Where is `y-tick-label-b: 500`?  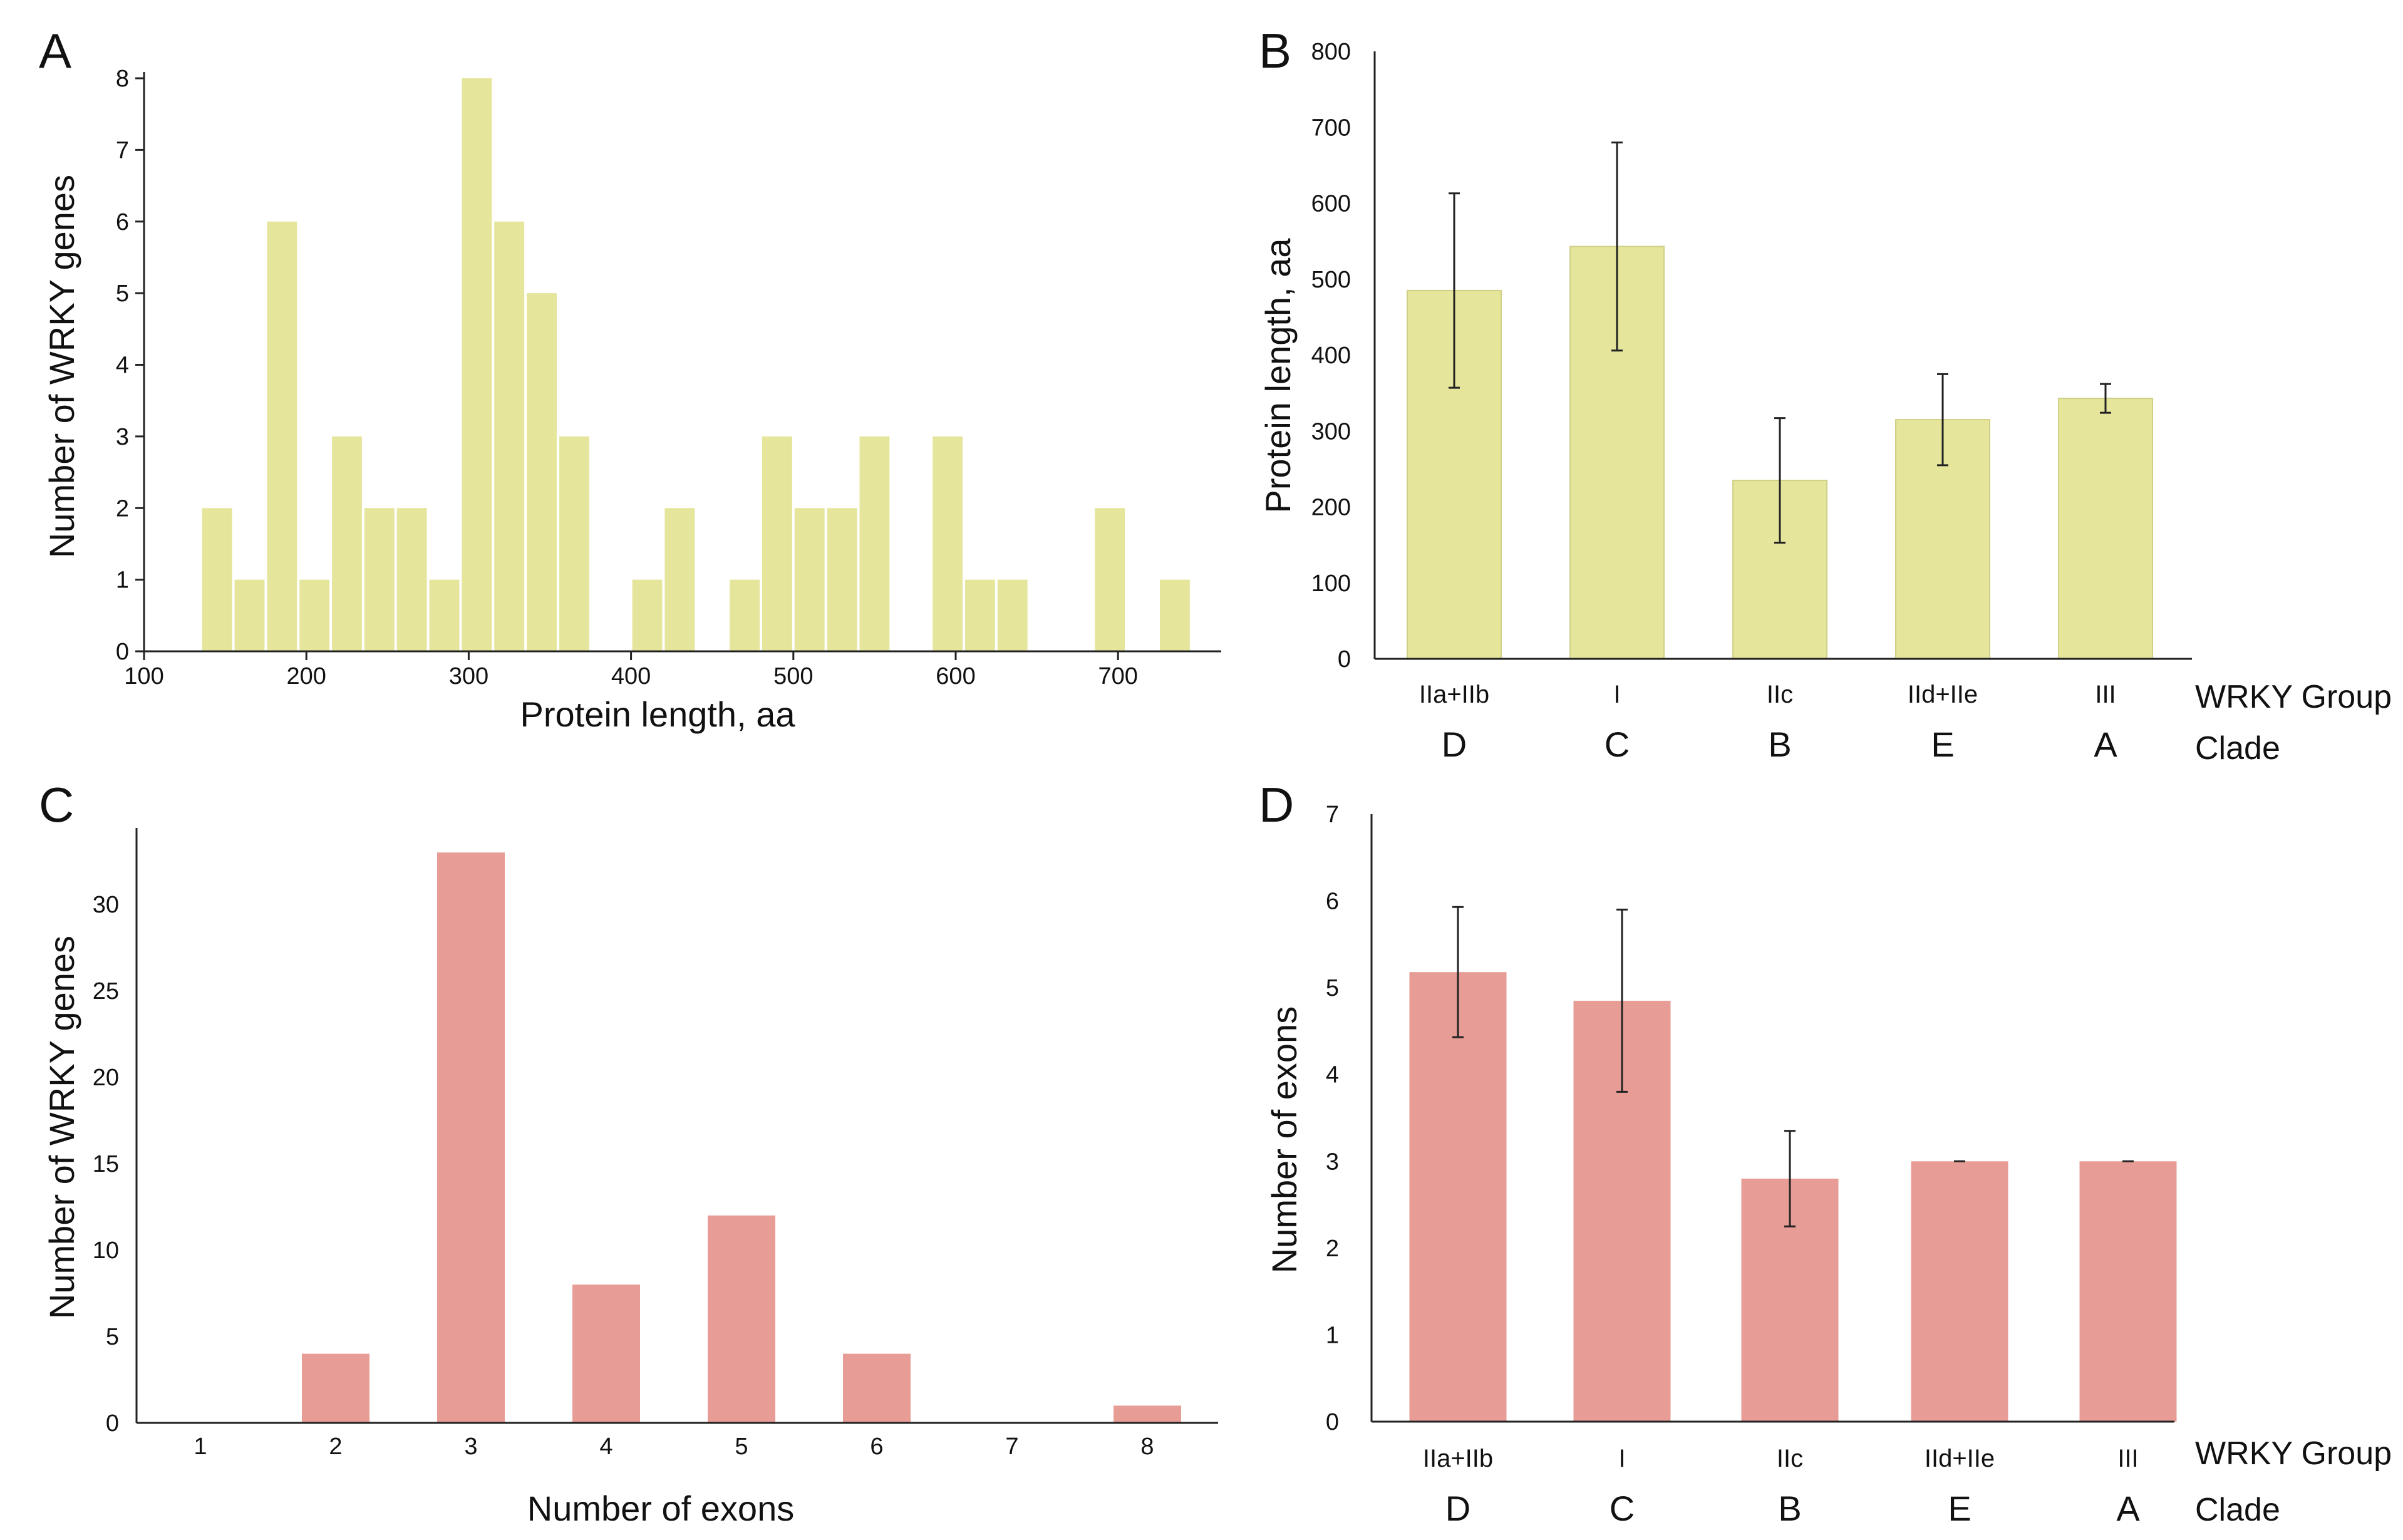 y-tick-label-b: 500 is located at coordinates (1331, 280).